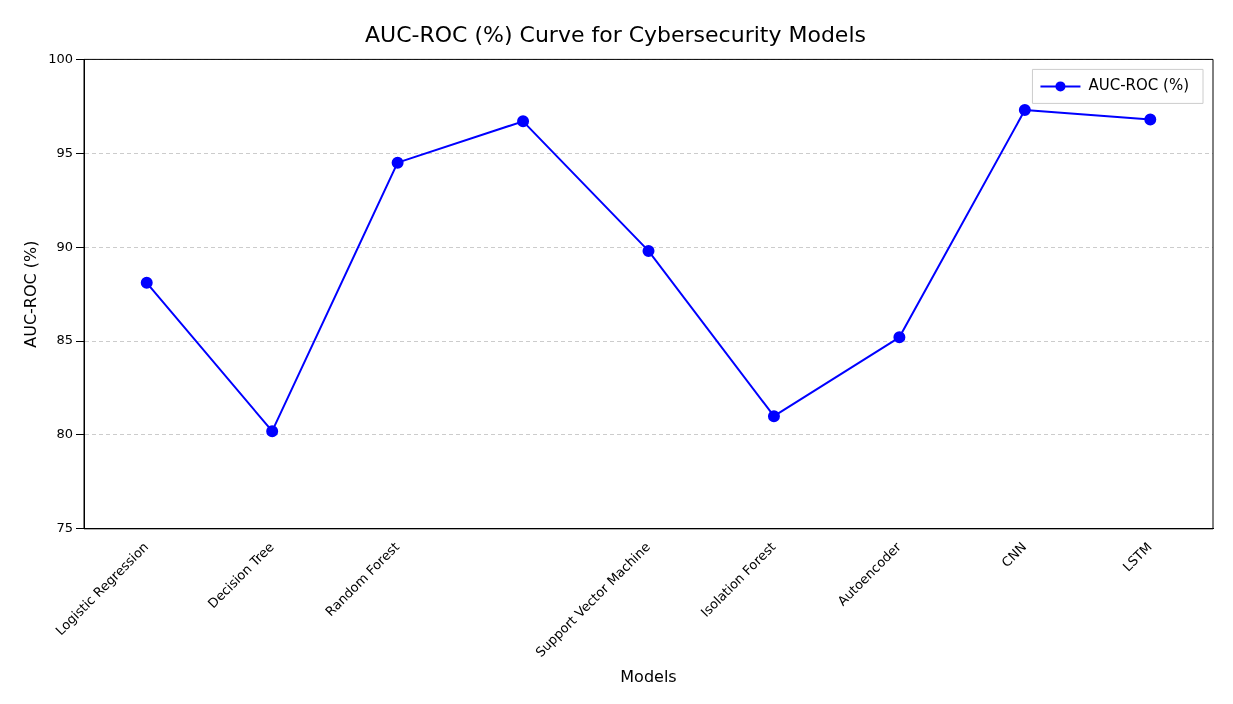  Describe the element at coordinates (65, 152) in the screenshot. I see `y-tick-label: 95` at that location.